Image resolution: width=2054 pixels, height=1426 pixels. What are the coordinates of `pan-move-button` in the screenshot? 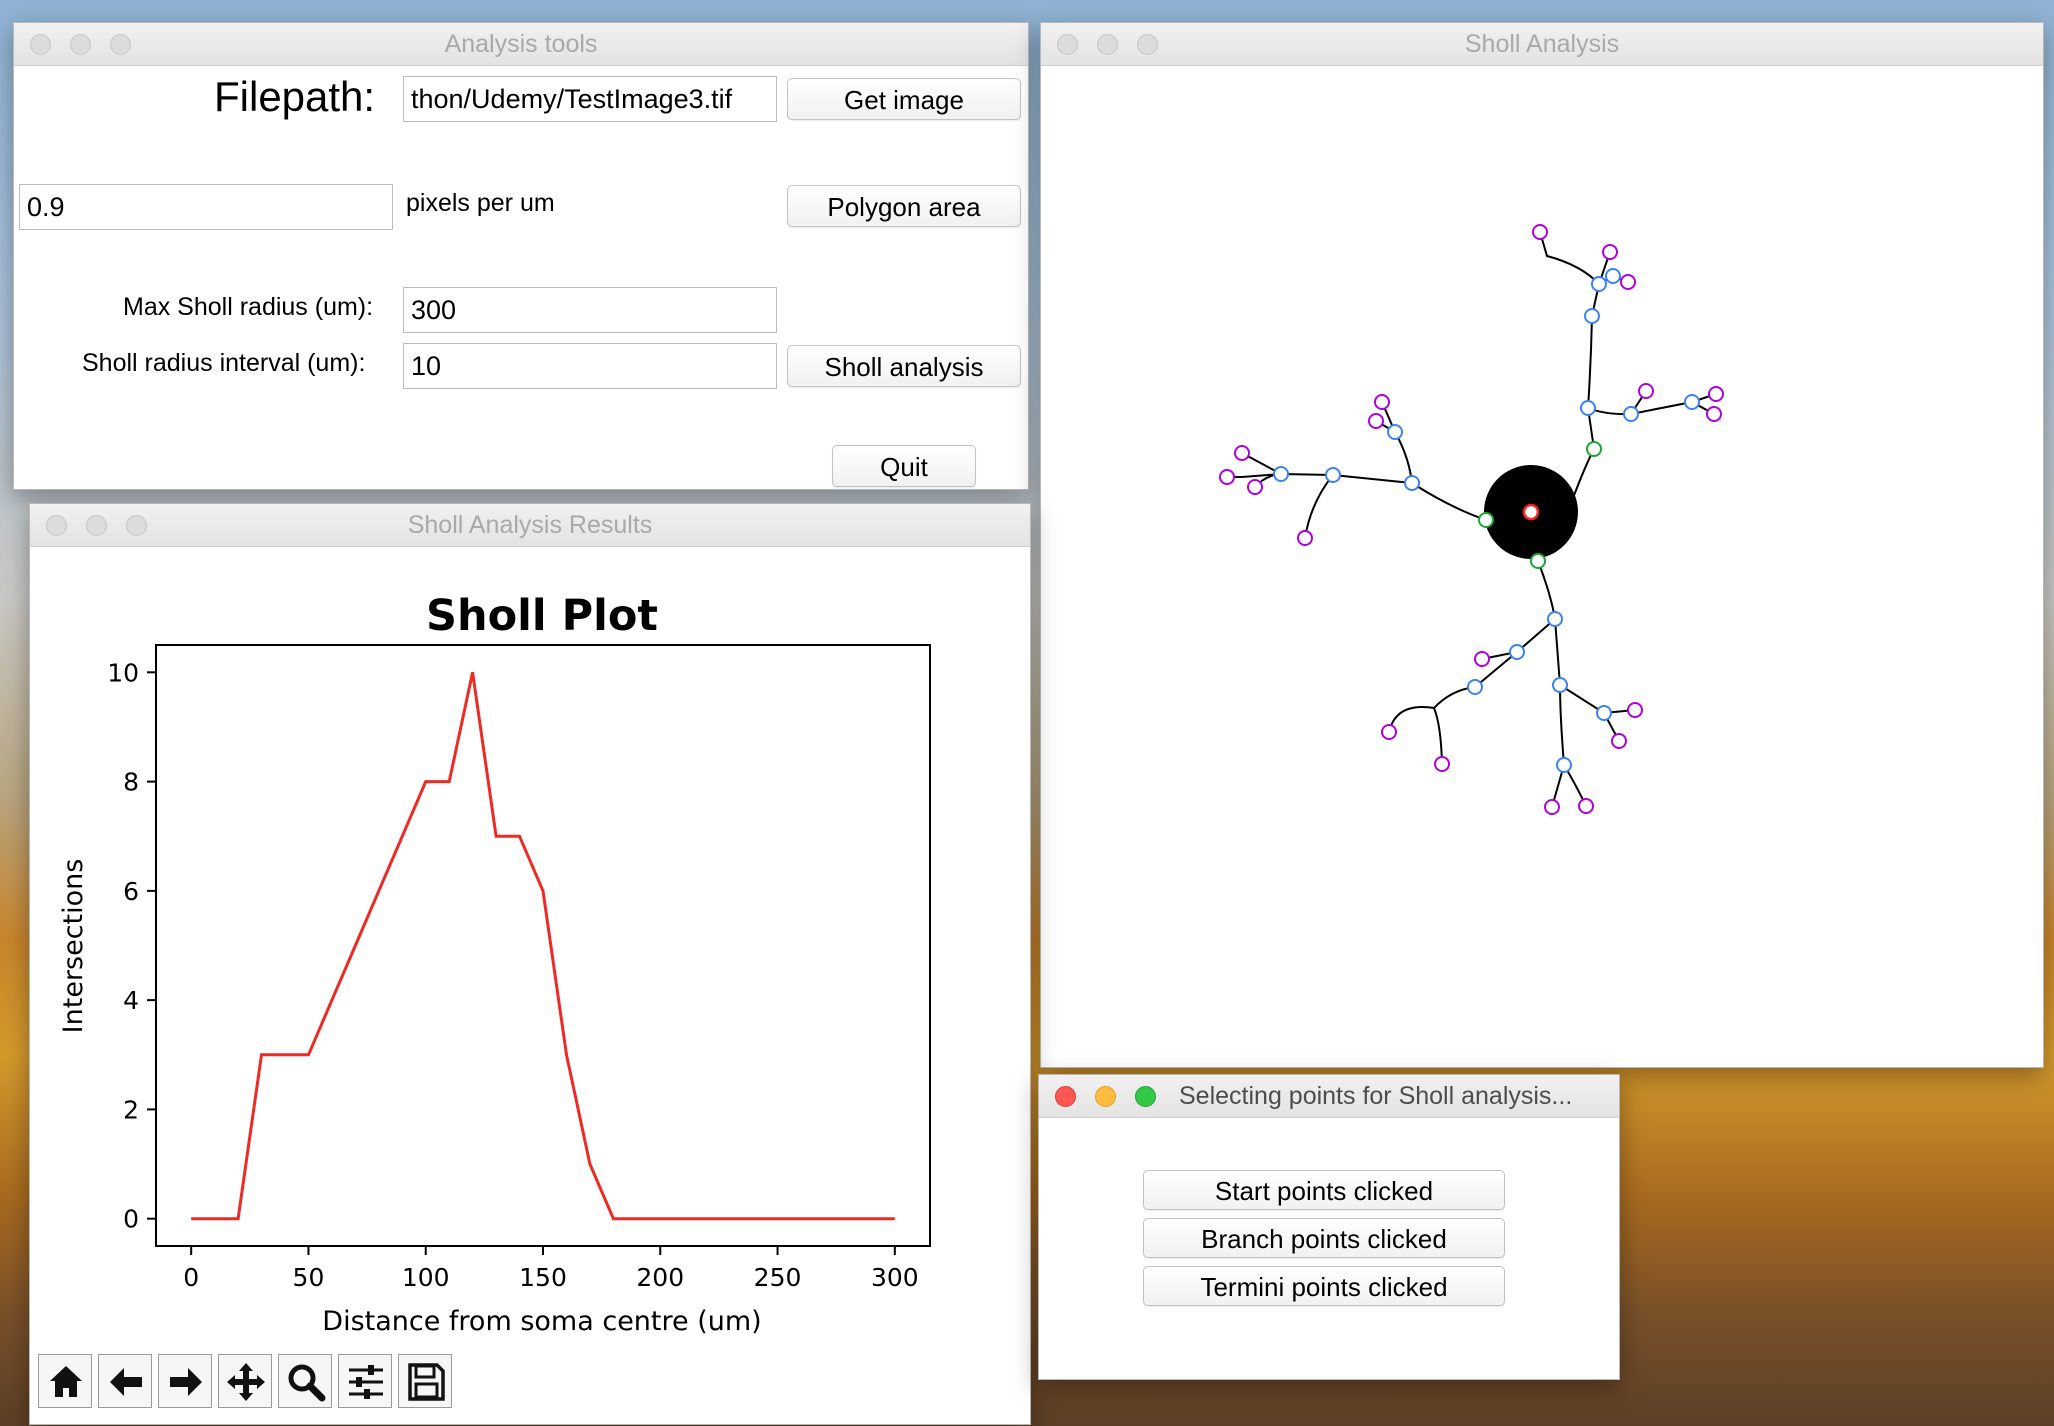 It's located at (245, 1381).